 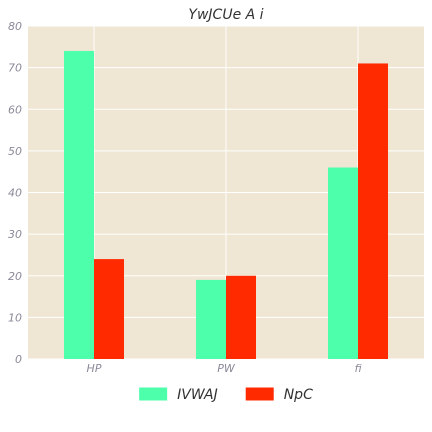 What do you see at coordinates (15, 68) in the screenshot?
I see `y-tick-label: 70` at bounding box center [15, 68].